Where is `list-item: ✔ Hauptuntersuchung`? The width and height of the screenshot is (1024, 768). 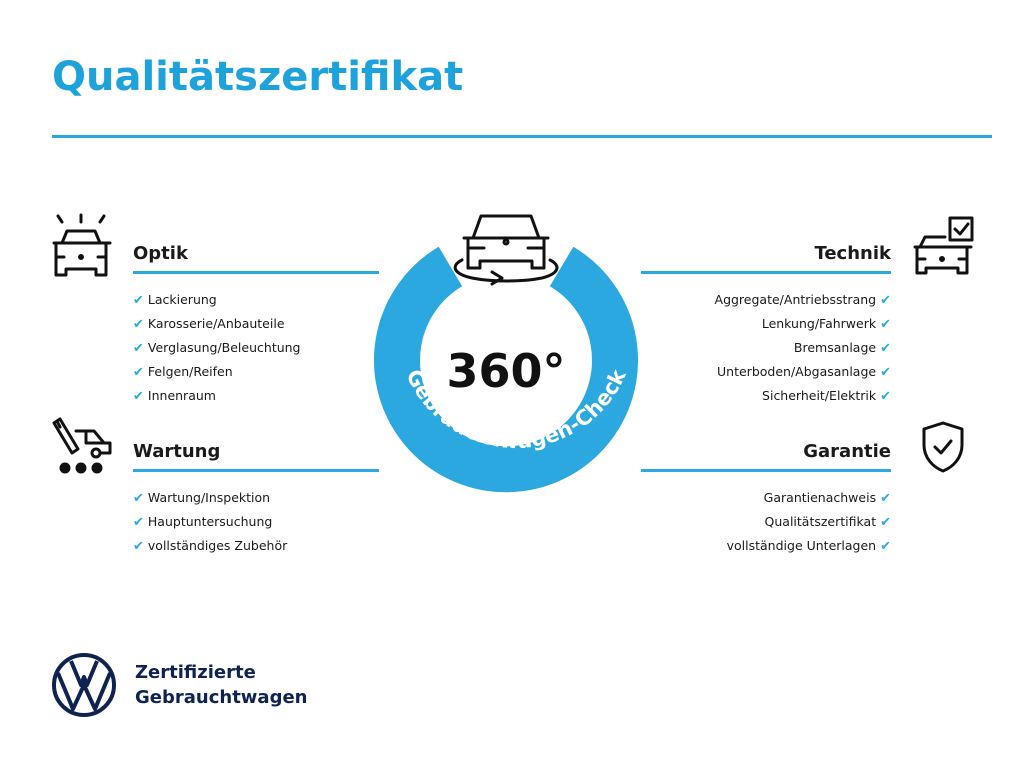
list-item: ✔ Hauptuntersuchung is located at coordinates (203, 522).